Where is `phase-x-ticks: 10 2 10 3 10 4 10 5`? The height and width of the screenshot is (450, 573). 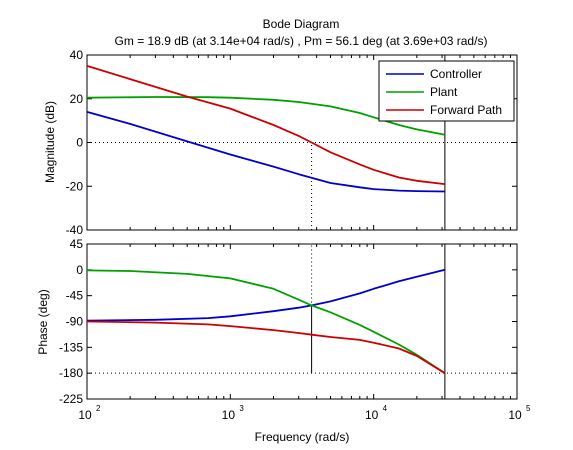 phase-x-ticks: 10 2 10 3 10 4 10 5 is located at coordinates (304, 413).